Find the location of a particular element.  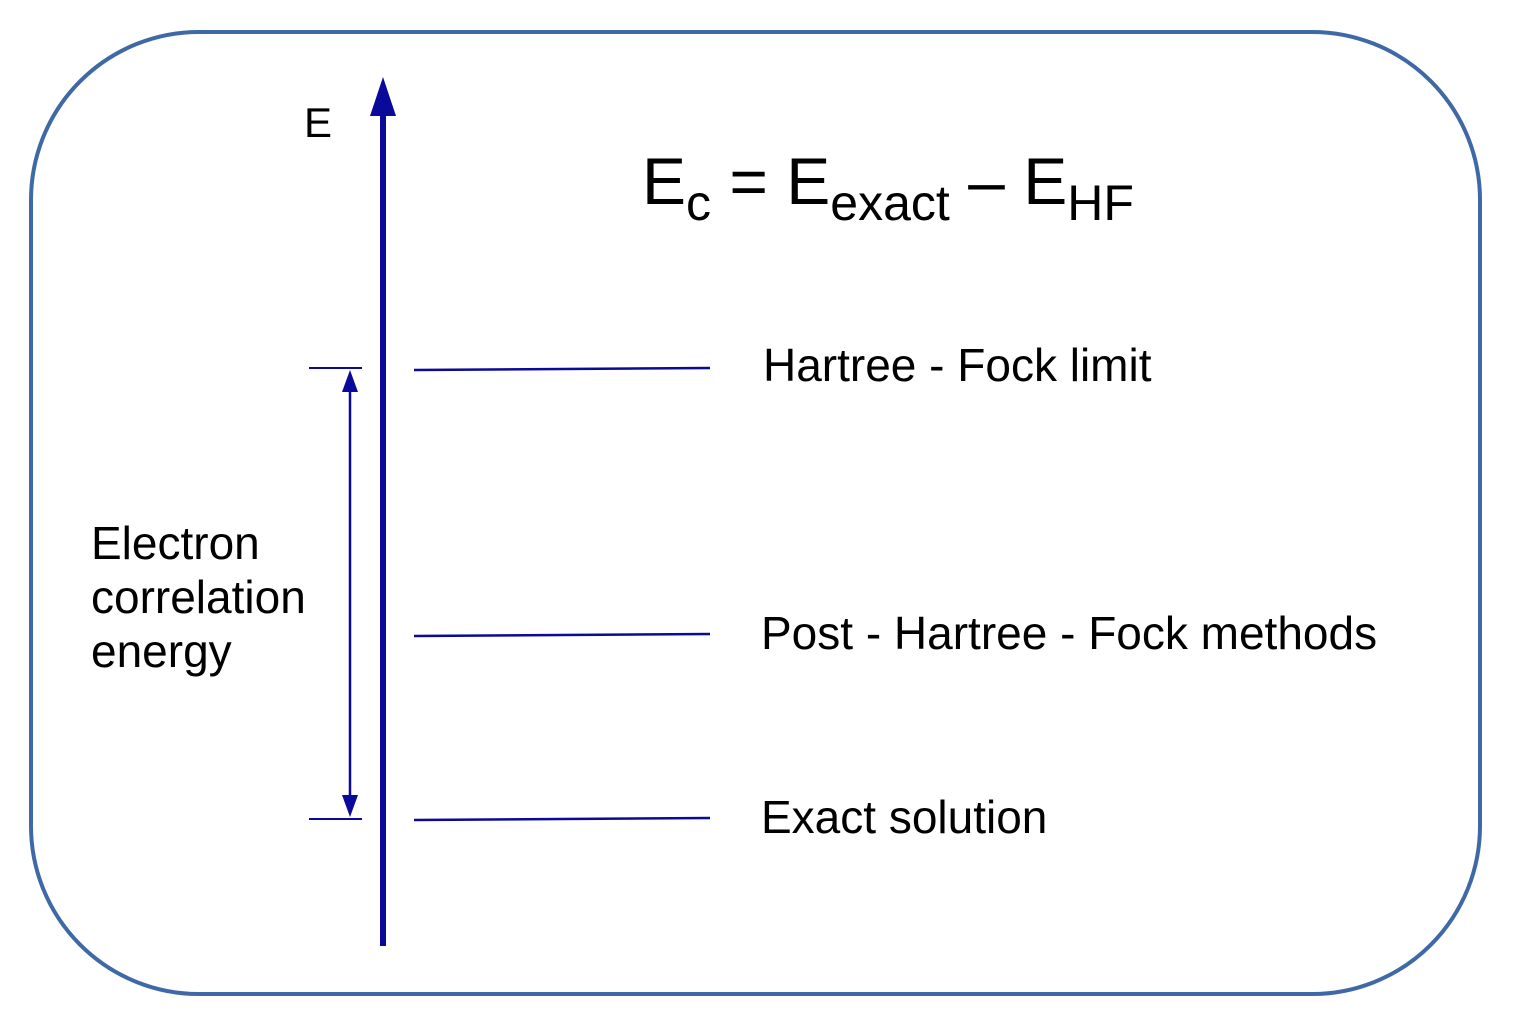

correlation-label-line-1: Electron is located at coordinates (175, 543).